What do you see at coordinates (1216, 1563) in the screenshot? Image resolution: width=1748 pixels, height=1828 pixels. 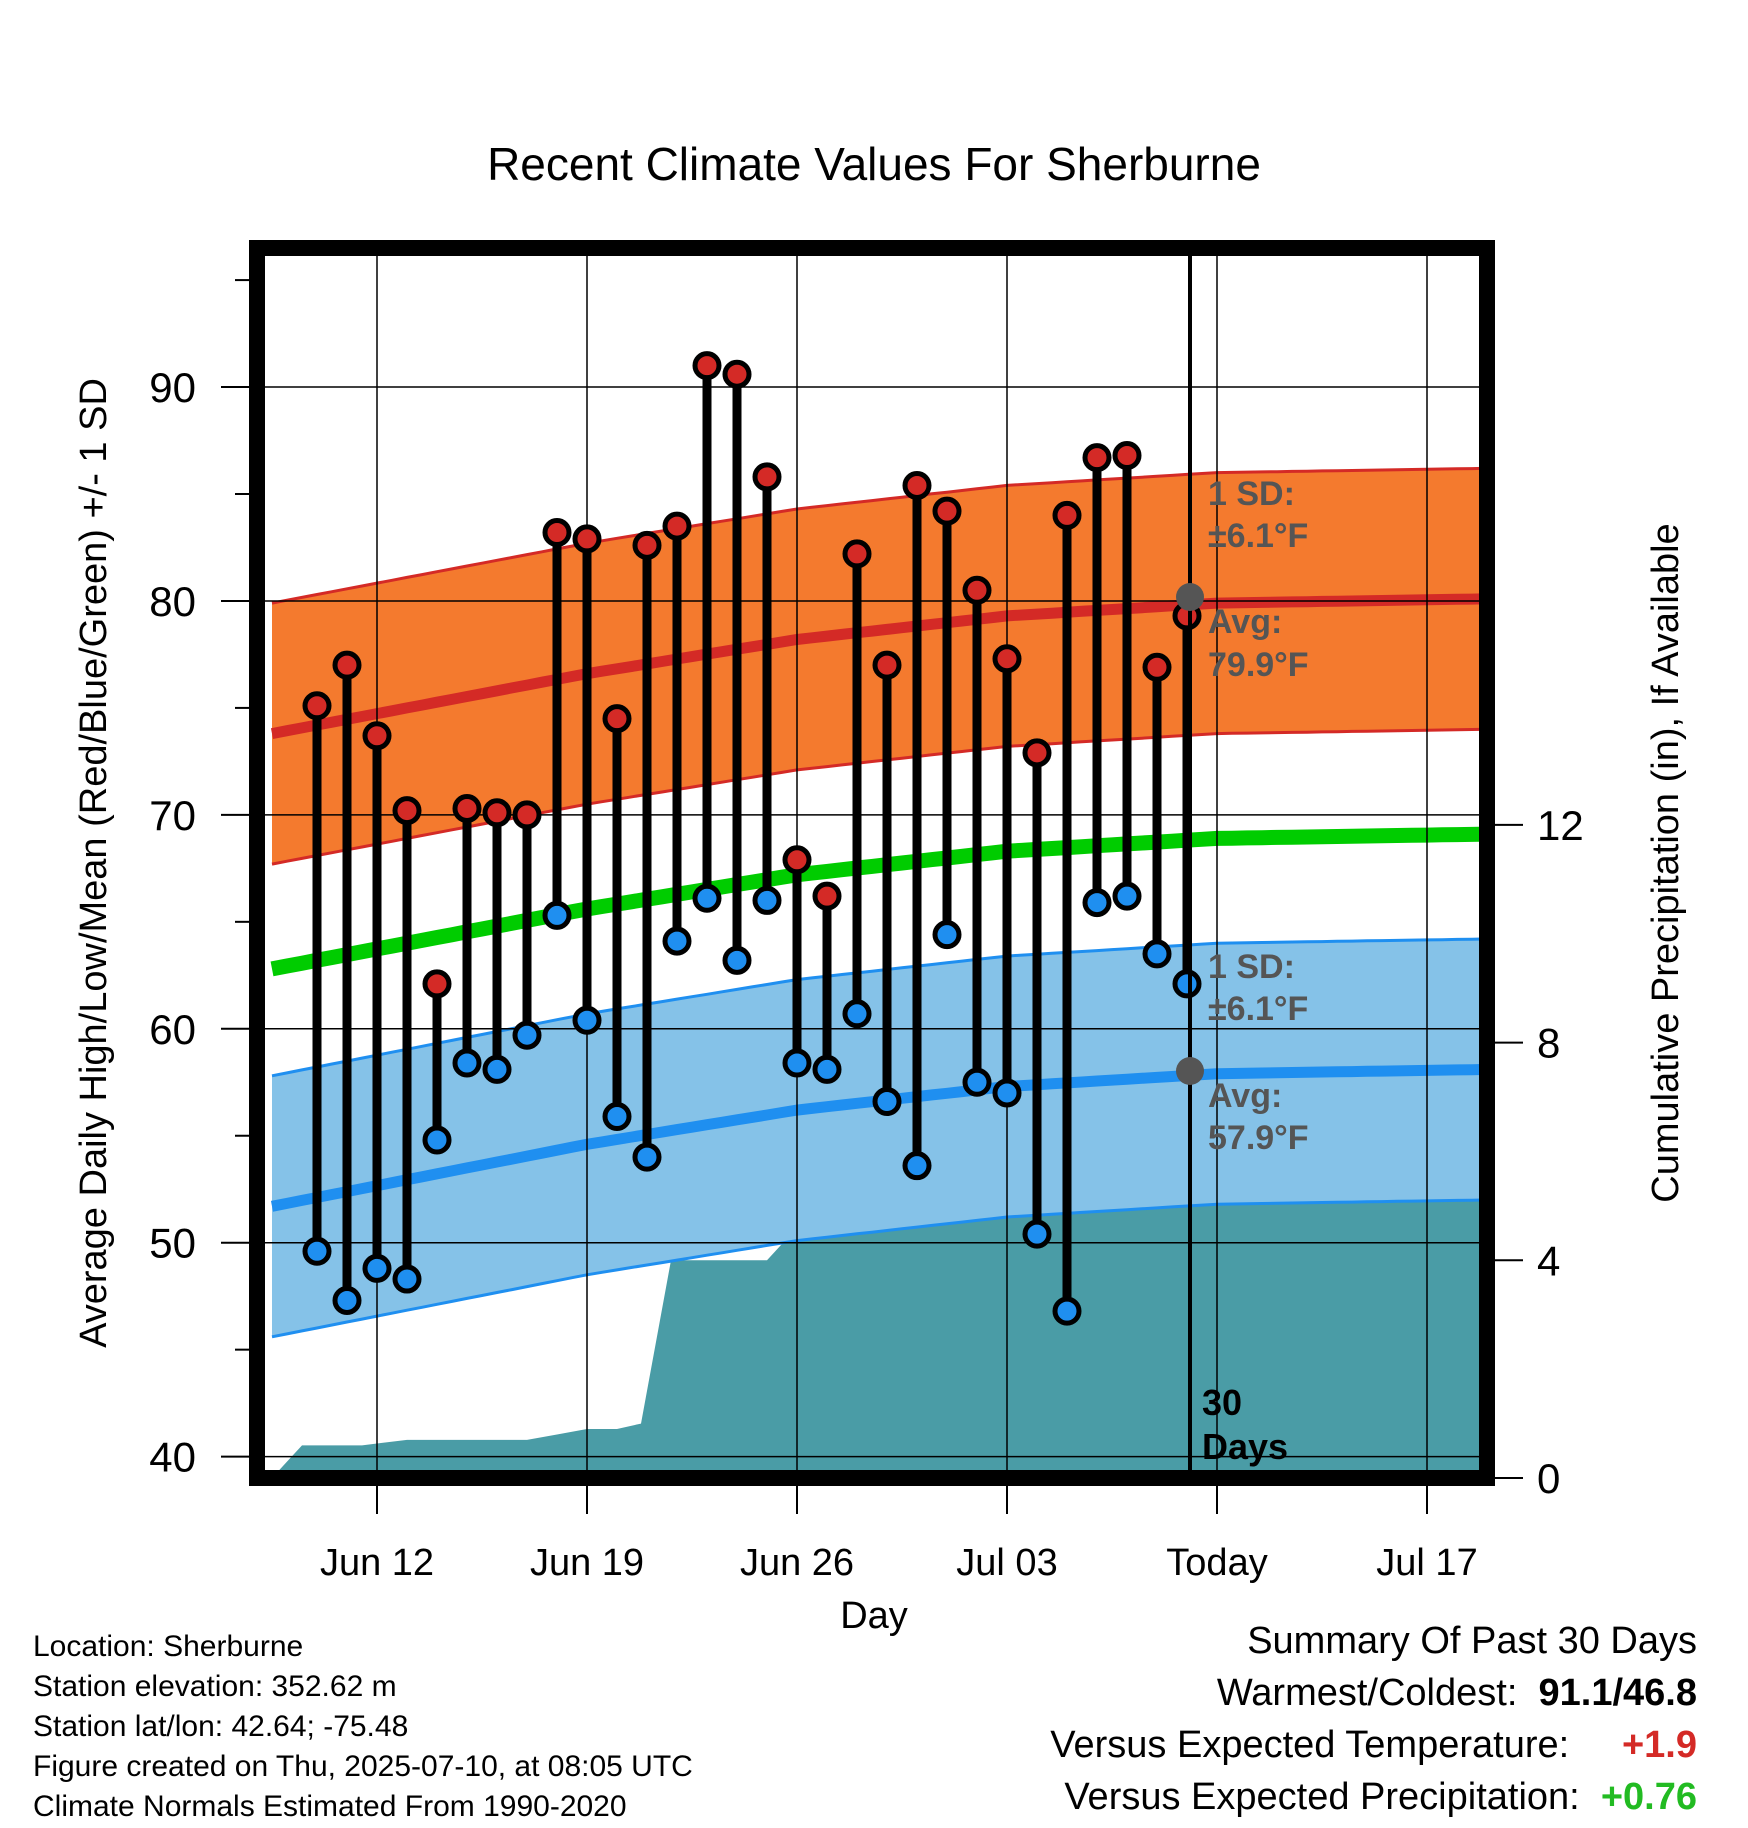 I see `x-tick-label: Today` at bounding box center [1216, 1563].